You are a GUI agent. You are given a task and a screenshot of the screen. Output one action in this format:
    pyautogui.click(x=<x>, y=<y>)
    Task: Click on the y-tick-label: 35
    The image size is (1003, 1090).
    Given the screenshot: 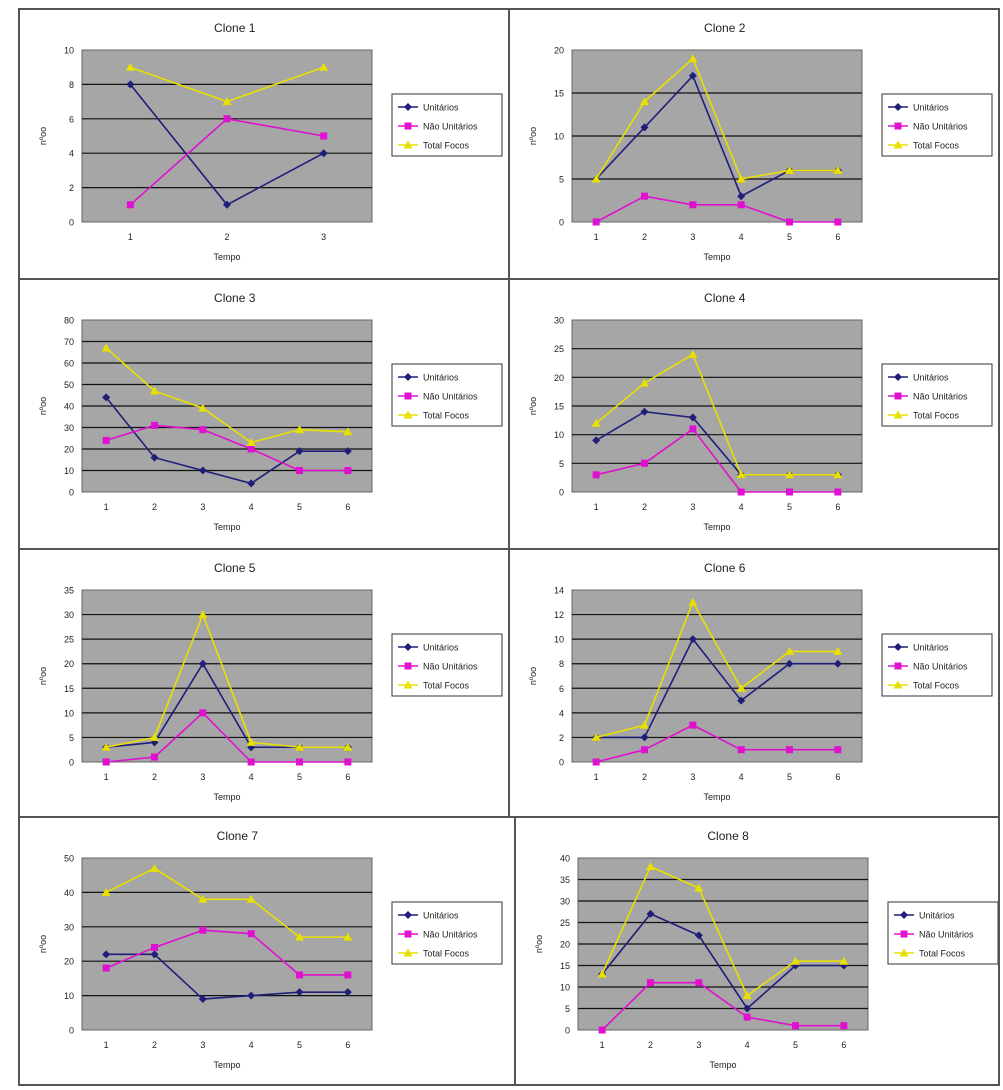 What is the action you would take?
    pyautogui.click(x=565, y=880)
    